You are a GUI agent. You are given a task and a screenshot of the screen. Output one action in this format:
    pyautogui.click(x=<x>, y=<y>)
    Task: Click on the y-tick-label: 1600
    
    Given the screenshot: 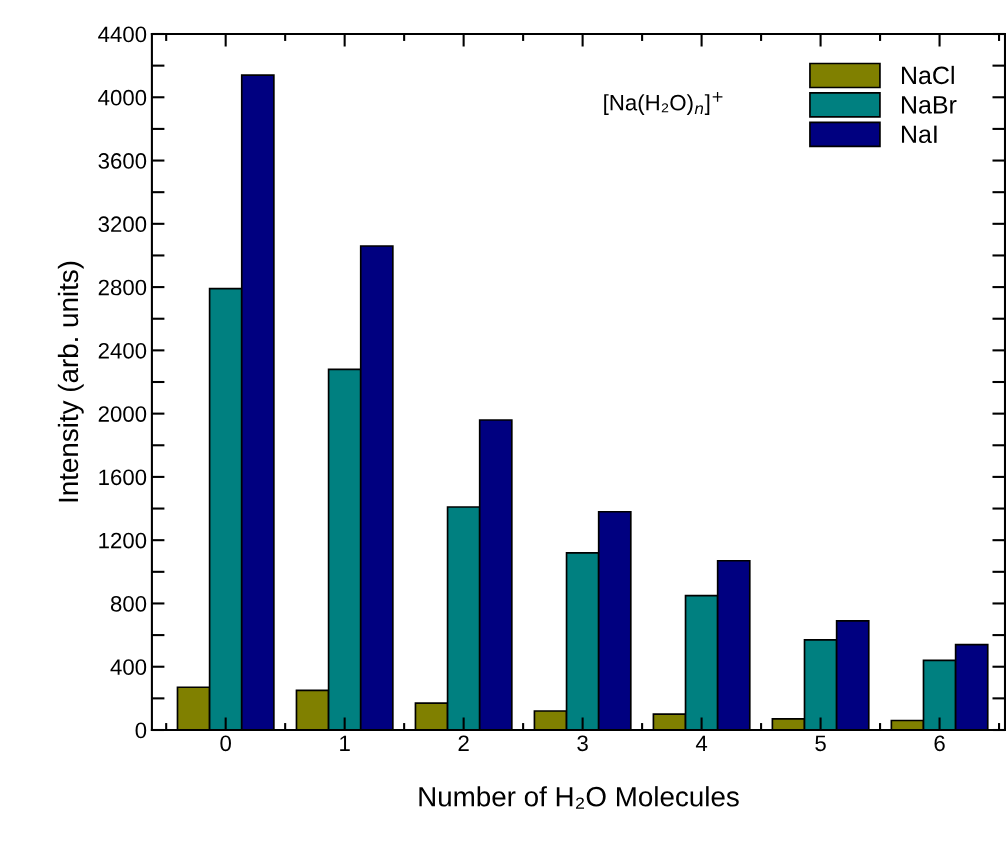 What is the action you would take?
    pyautogui.click(x=123, y=477)
    